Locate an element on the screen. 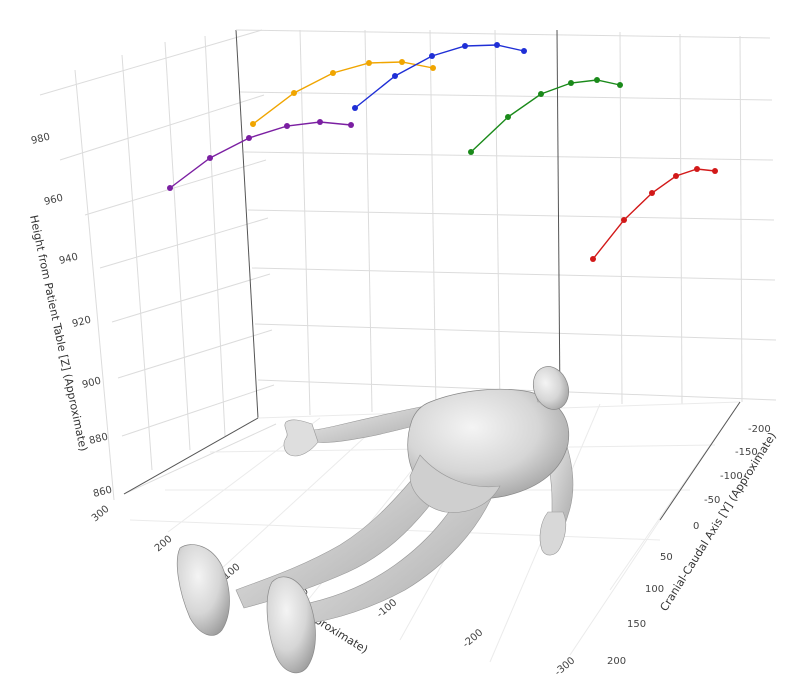 Image resolution: width=800 pixels, height=685 pixels. z-axis-ticks: 980 960 940 920 900 880 860 is located at coordinates (71, 316).